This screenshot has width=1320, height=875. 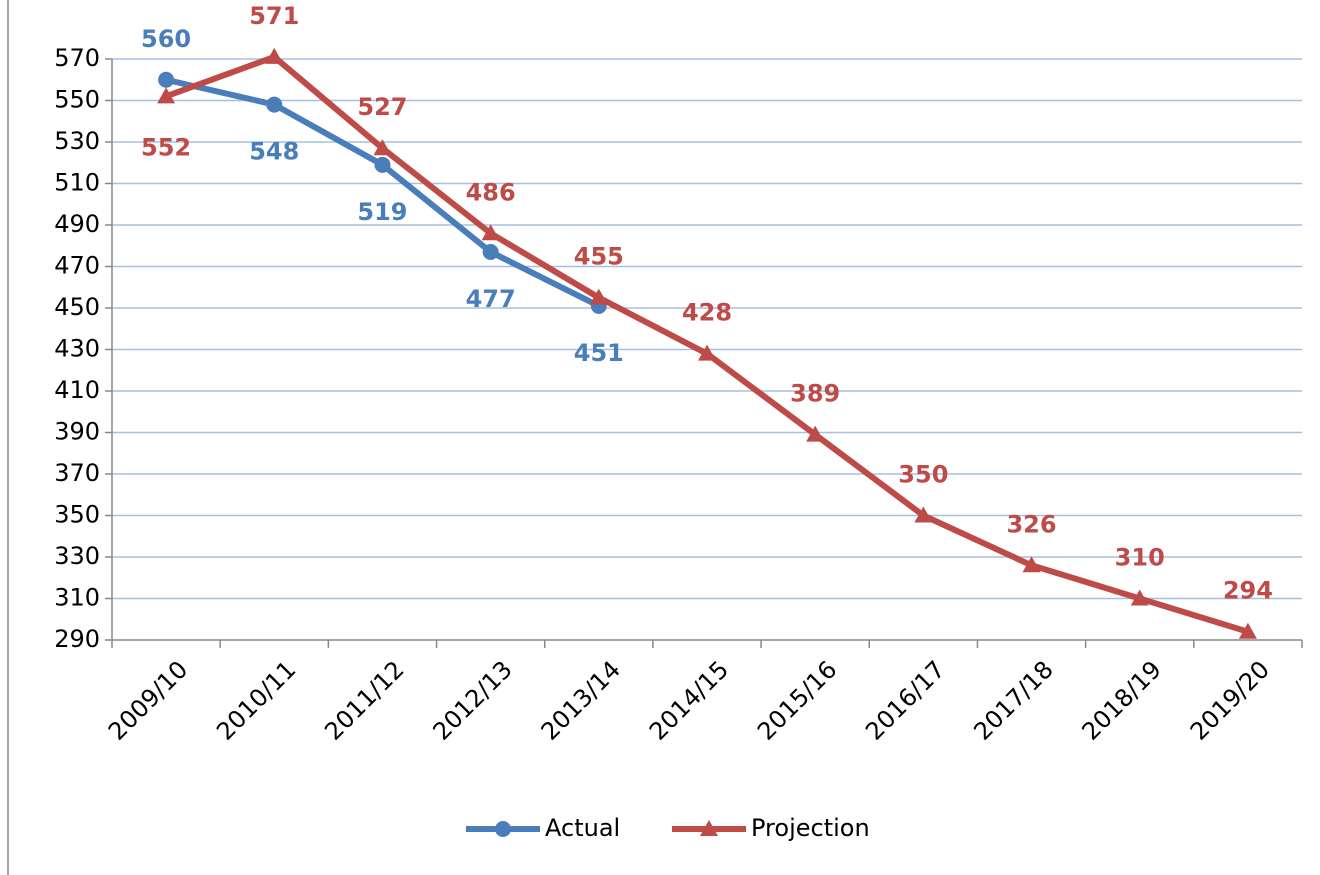 I want to click on y-tick-label: 550, so click(x=77, y=100).